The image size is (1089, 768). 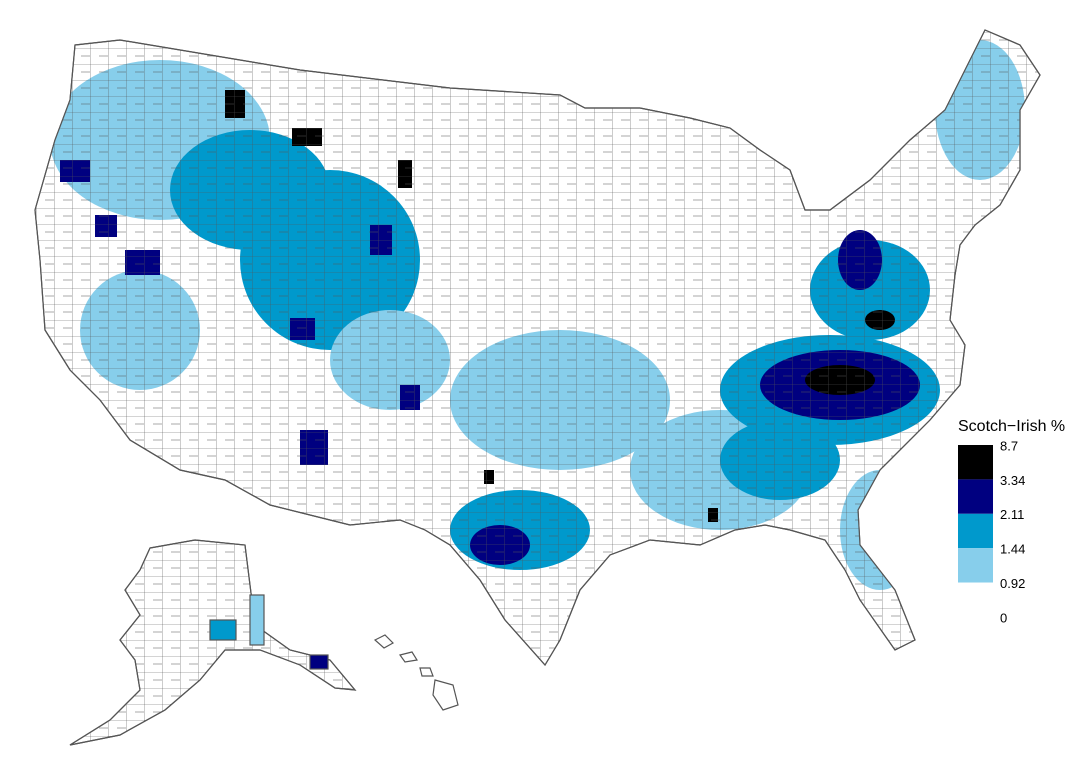 What do you see at coordinates (1011, 426) in the screenshot?
I see `legend-title: Scotch−Irish %` at bounding box center [1011, 426].